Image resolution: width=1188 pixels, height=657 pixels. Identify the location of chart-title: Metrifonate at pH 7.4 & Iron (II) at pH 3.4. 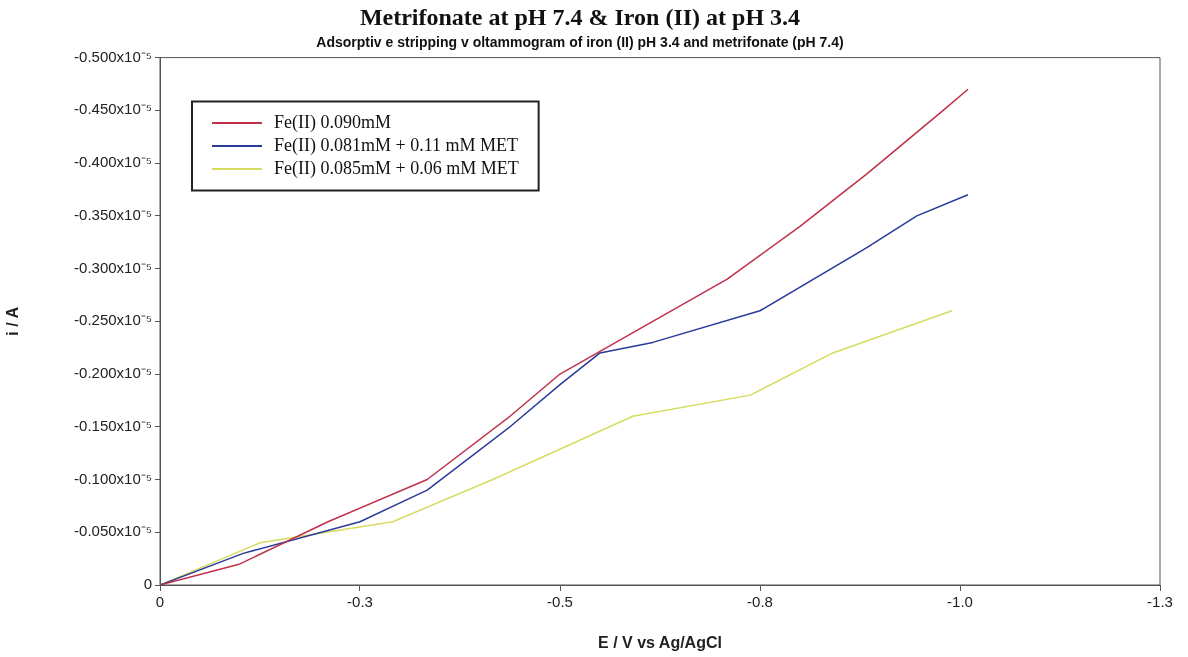
(580, 16).